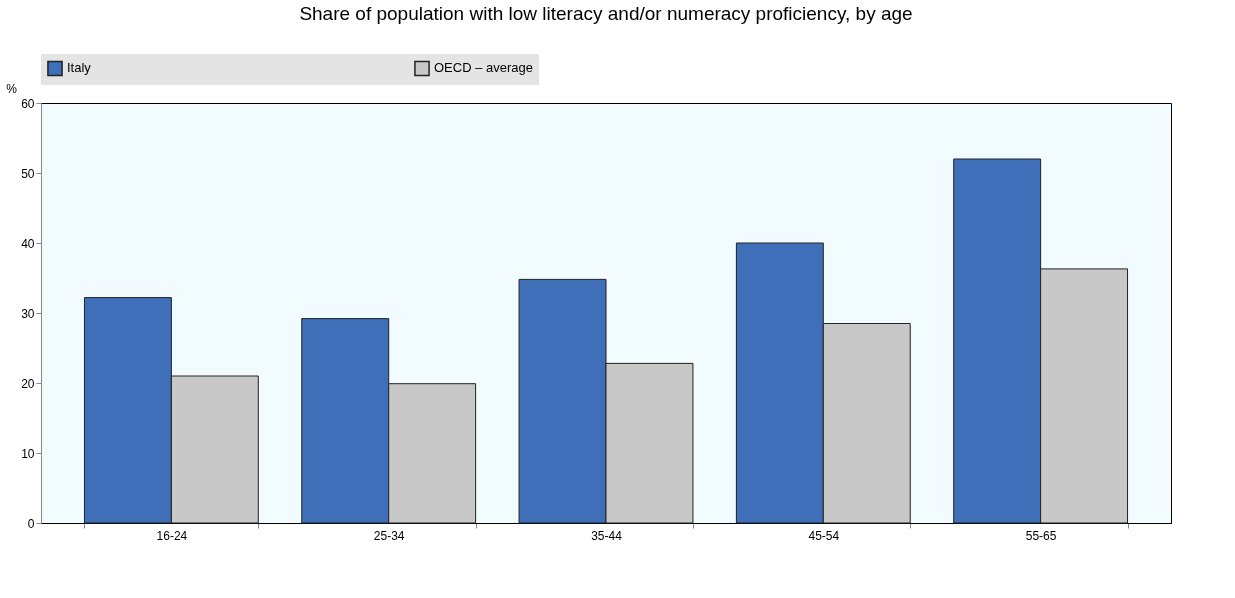 The width and height of the screenshot is (1235, 598). I want to click on y-tick-label: 10, so click(28, 453).